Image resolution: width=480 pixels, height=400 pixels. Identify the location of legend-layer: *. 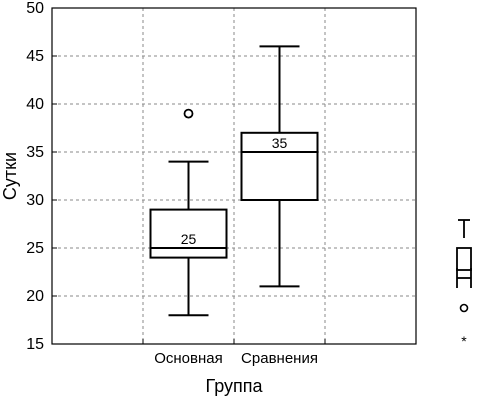
(464, 284).